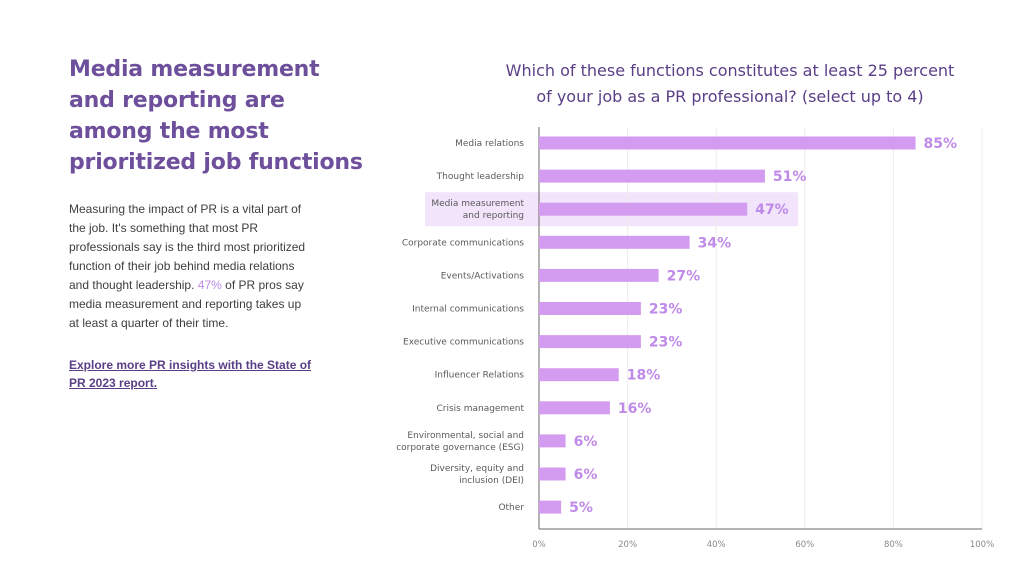  What do you see at coordinates (511, 508) in the screenshot?
I see `category-label: Other` at bounding box center [511, 508].